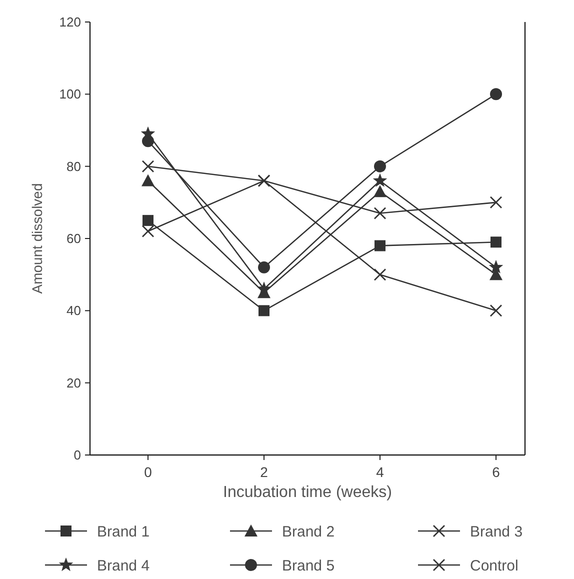  Describe the element at coordinates (496, 472) in the screenshot. I see `x-tick-label: 6` at that location.